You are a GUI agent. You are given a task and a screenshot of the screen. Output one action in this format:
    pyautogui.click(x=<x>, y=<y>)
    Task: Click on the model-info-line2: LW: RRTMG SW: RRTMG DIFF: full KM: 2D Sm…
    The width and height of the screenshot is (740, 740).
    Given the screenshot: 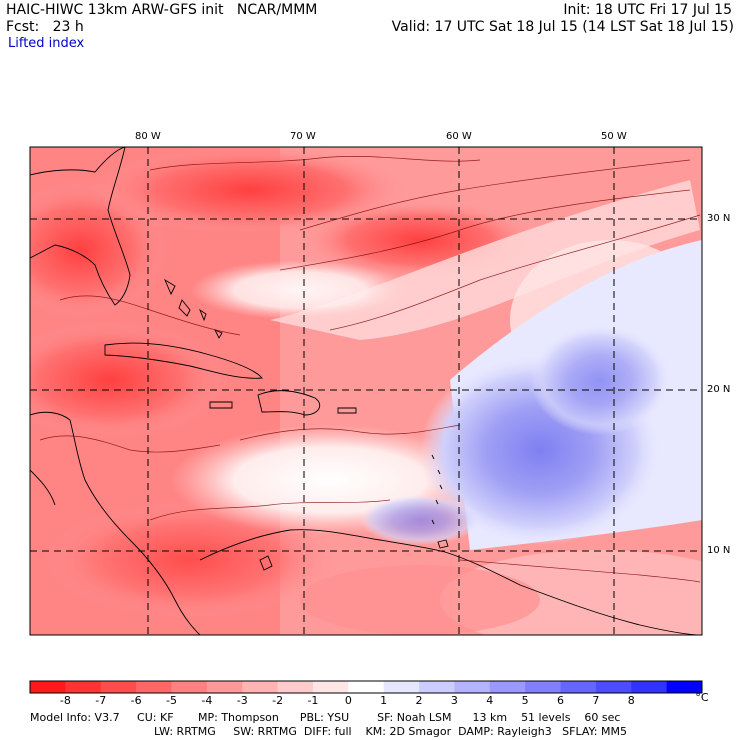 What is the action you would take?
    pyautogui.click(x=390, y=731)
    